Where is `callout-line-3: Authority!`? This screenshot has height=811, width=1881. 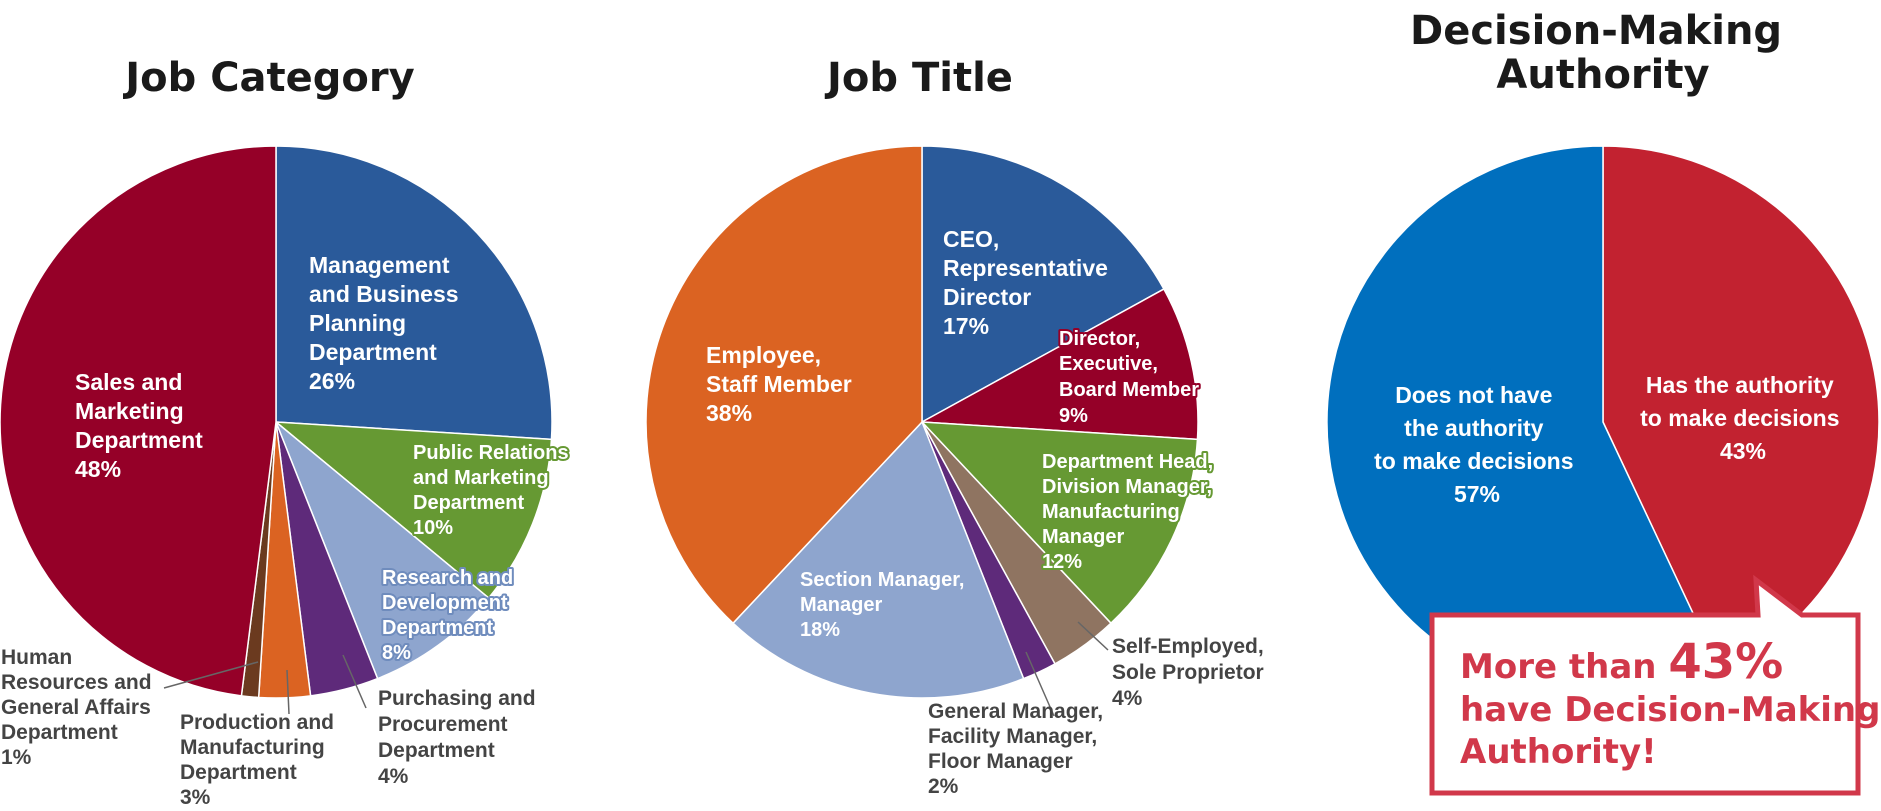 callout-line-3: Authority! is located at coordinates (1558, 752).